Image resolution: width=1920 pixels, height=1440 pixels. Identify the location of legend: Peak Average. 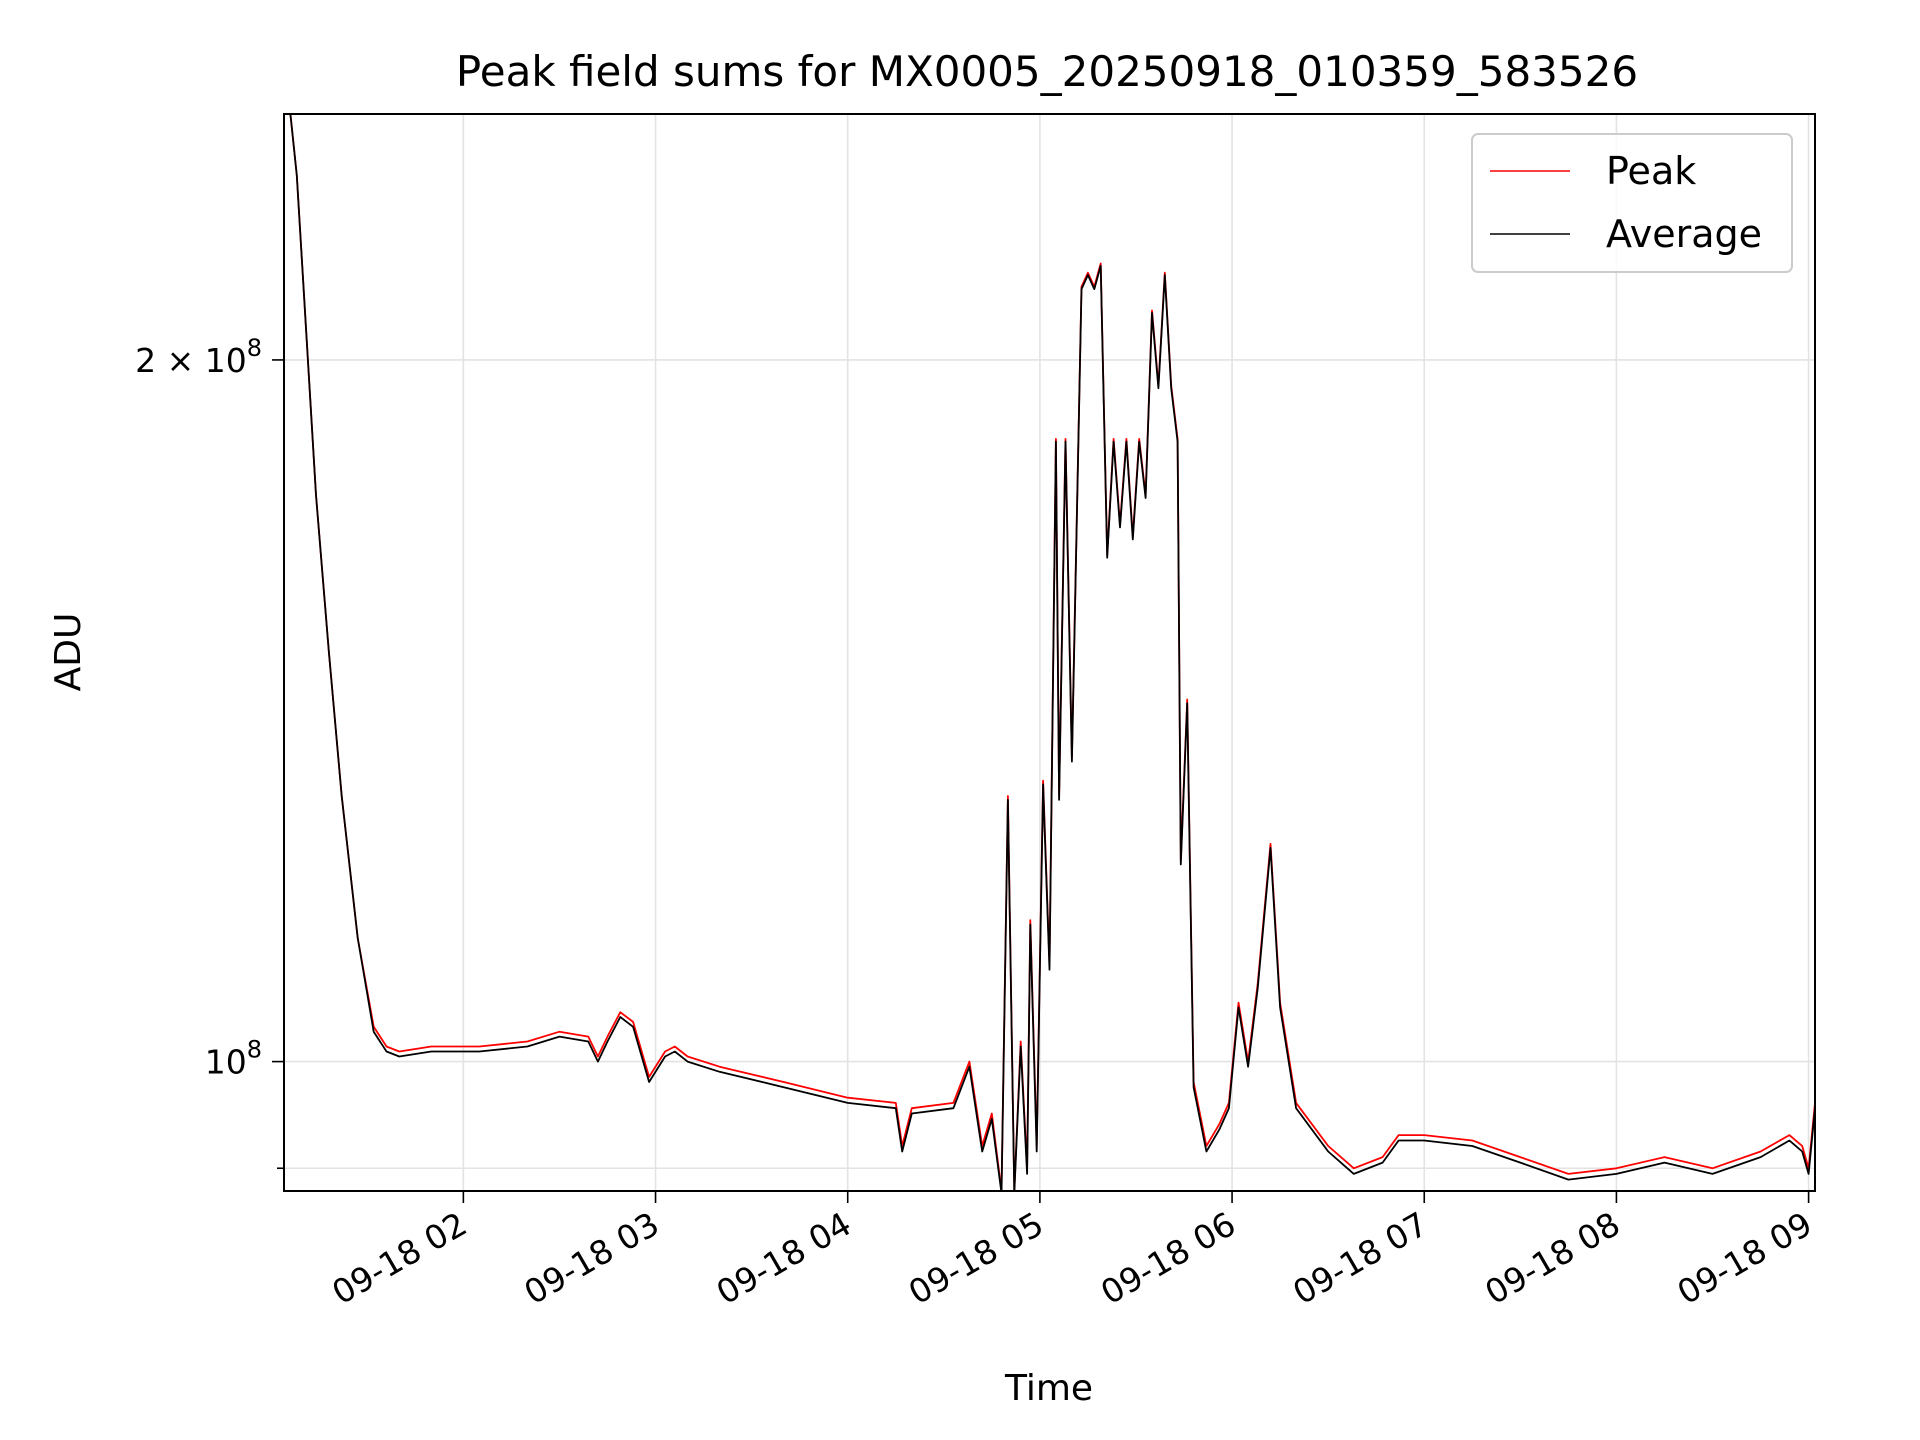
(1632, 203).